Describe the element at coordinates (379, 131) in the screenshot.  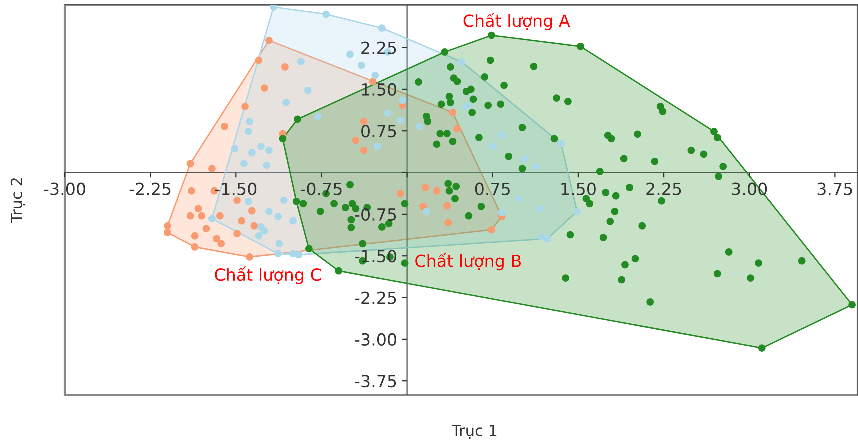
I see `y-tick-label: 0.75` at that location.